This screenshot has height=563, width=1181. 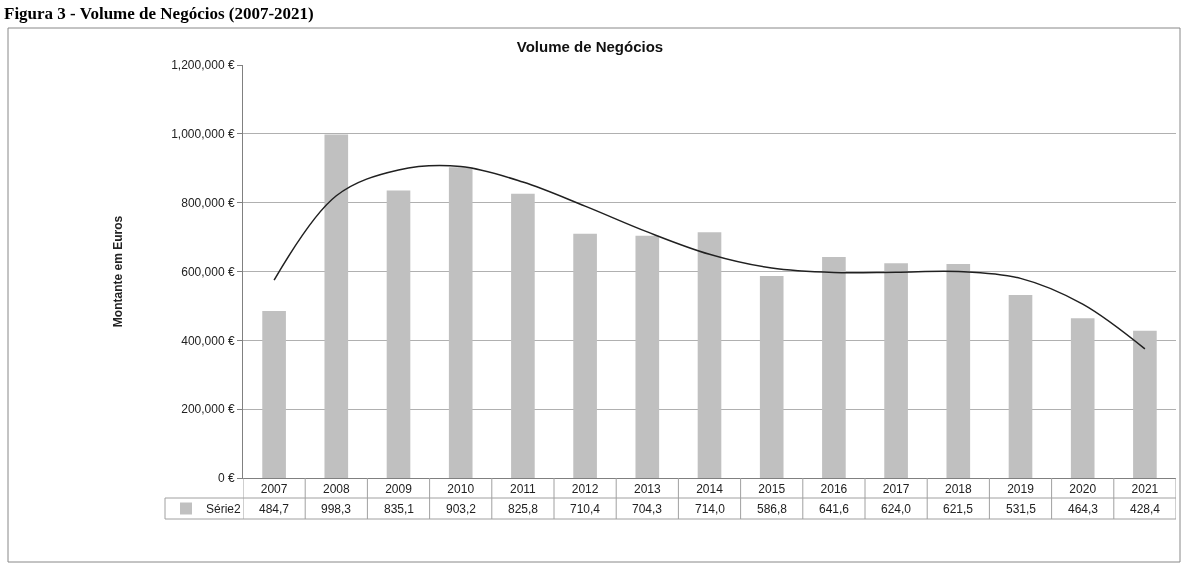 What do you see at coordinates (336, 509) in the screenshot?
I see `text: 998,3` at bounding box center [336, 509].